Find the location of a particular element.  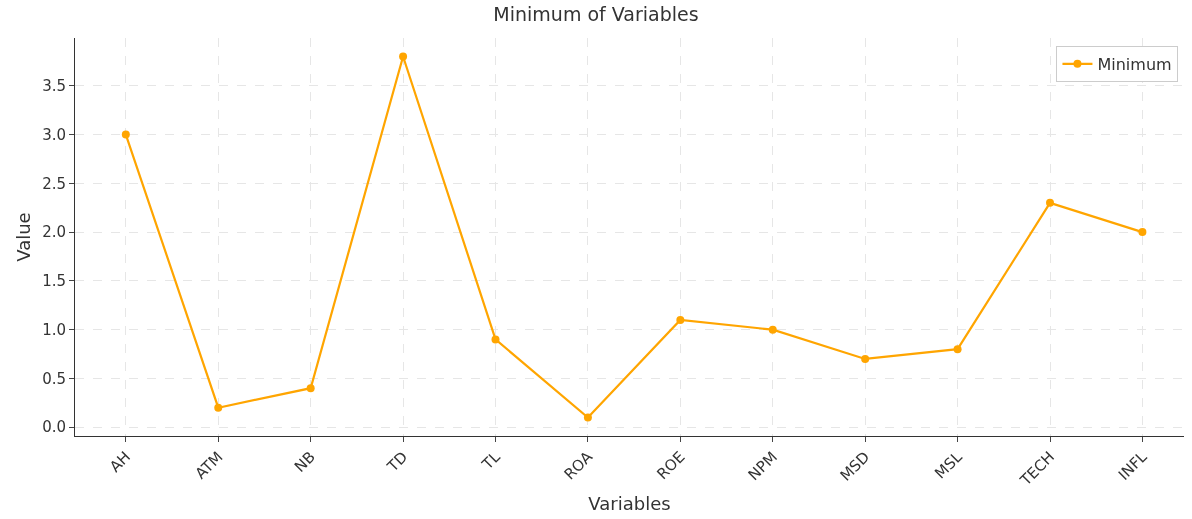

y-tick-label: 1.5 is located at coordinates (54, 281).